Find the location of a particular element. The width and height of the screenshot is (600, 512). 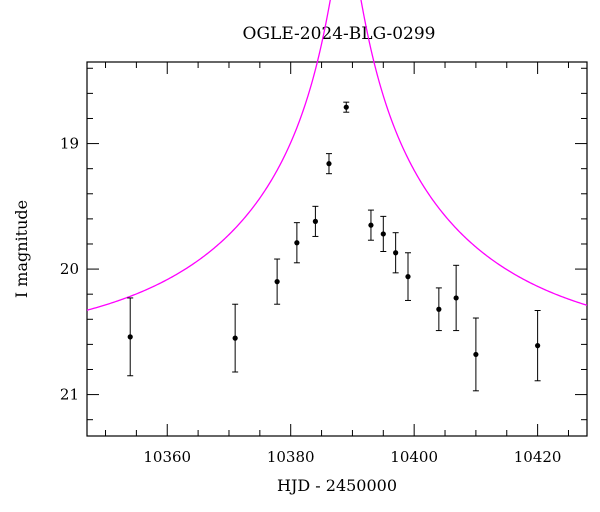

y-tick-label: 20 is located at coordinates (69, 269).